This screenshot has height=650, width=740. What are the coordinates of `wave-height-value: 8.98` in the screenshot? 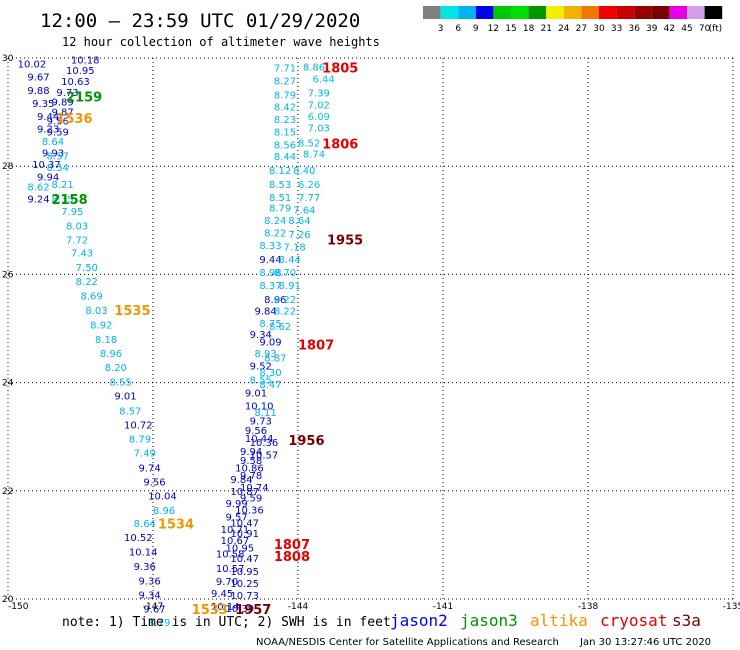 It's located at (270, 273).